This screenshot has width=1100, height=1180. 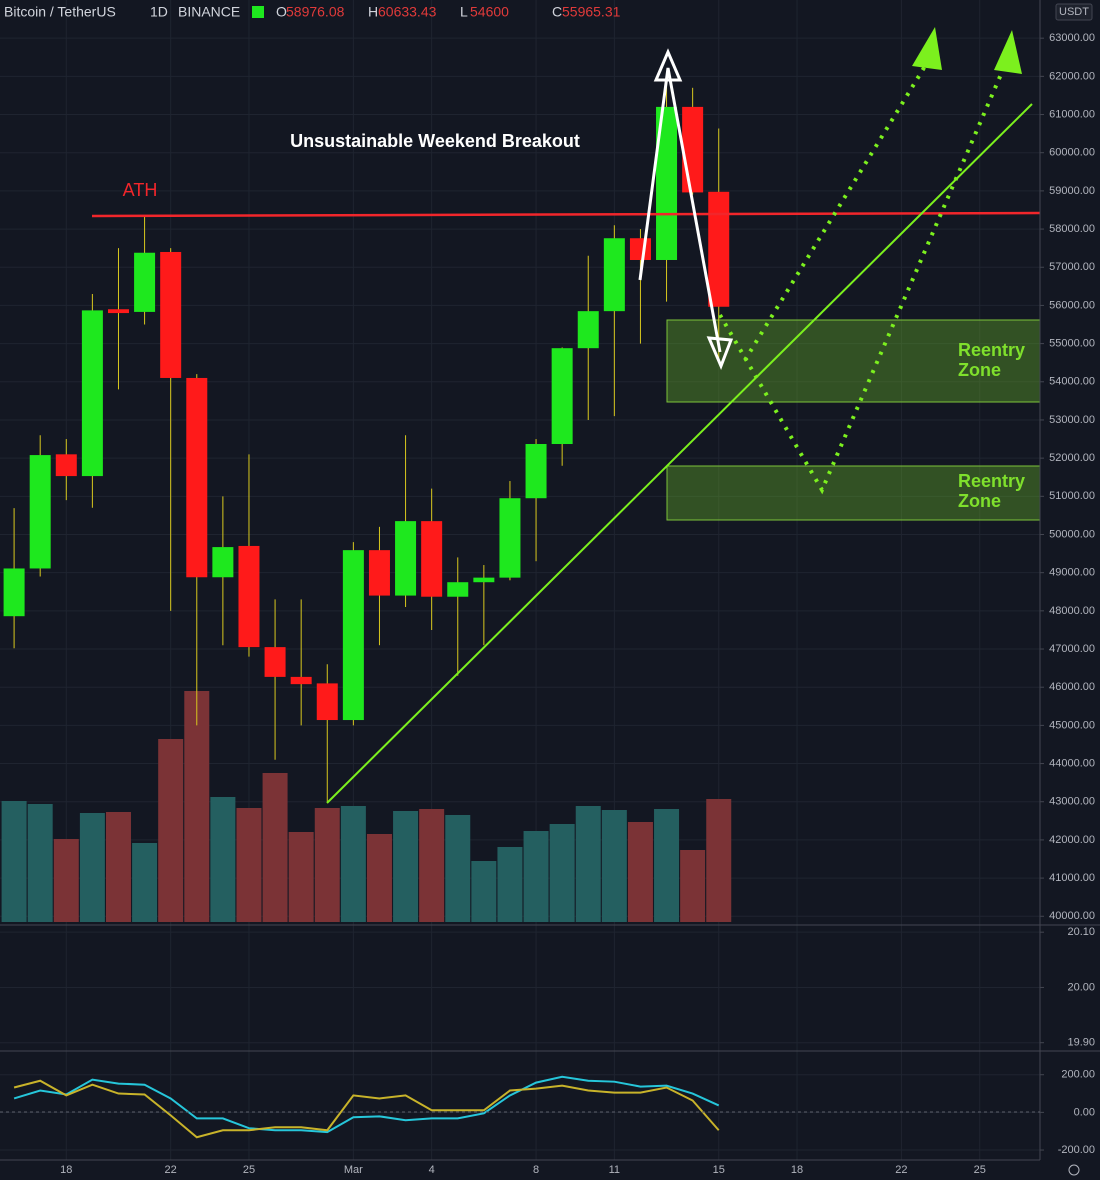 I want to click on currency: USDT, so click(x=1074, y=12).